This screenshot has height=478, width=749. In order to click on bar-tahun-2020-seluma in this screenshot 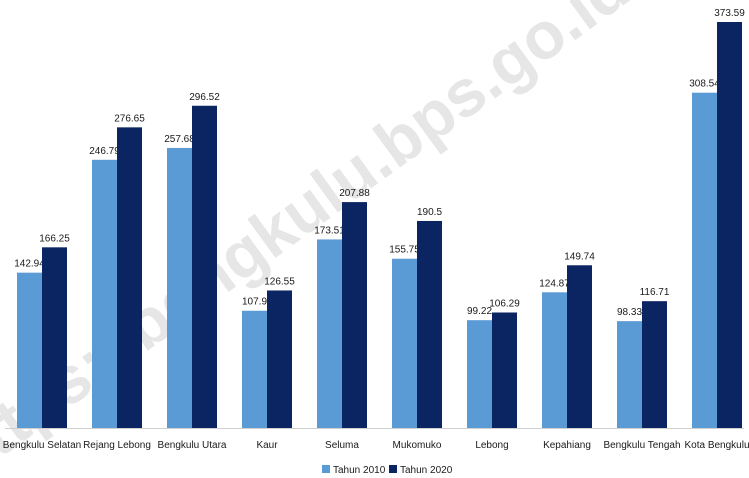, I will do `click(354, 315)`.